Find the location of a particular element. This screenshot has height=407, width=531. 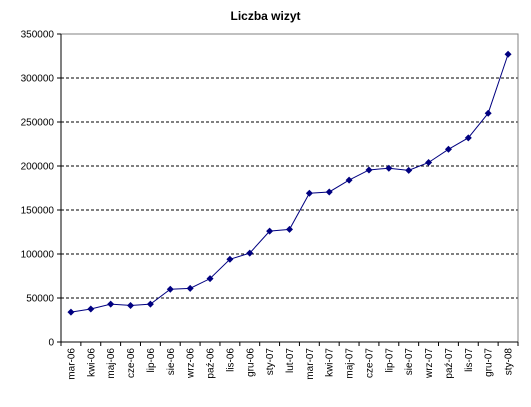

x-tick-label: sty-07 is located at coordinates (270, 362).